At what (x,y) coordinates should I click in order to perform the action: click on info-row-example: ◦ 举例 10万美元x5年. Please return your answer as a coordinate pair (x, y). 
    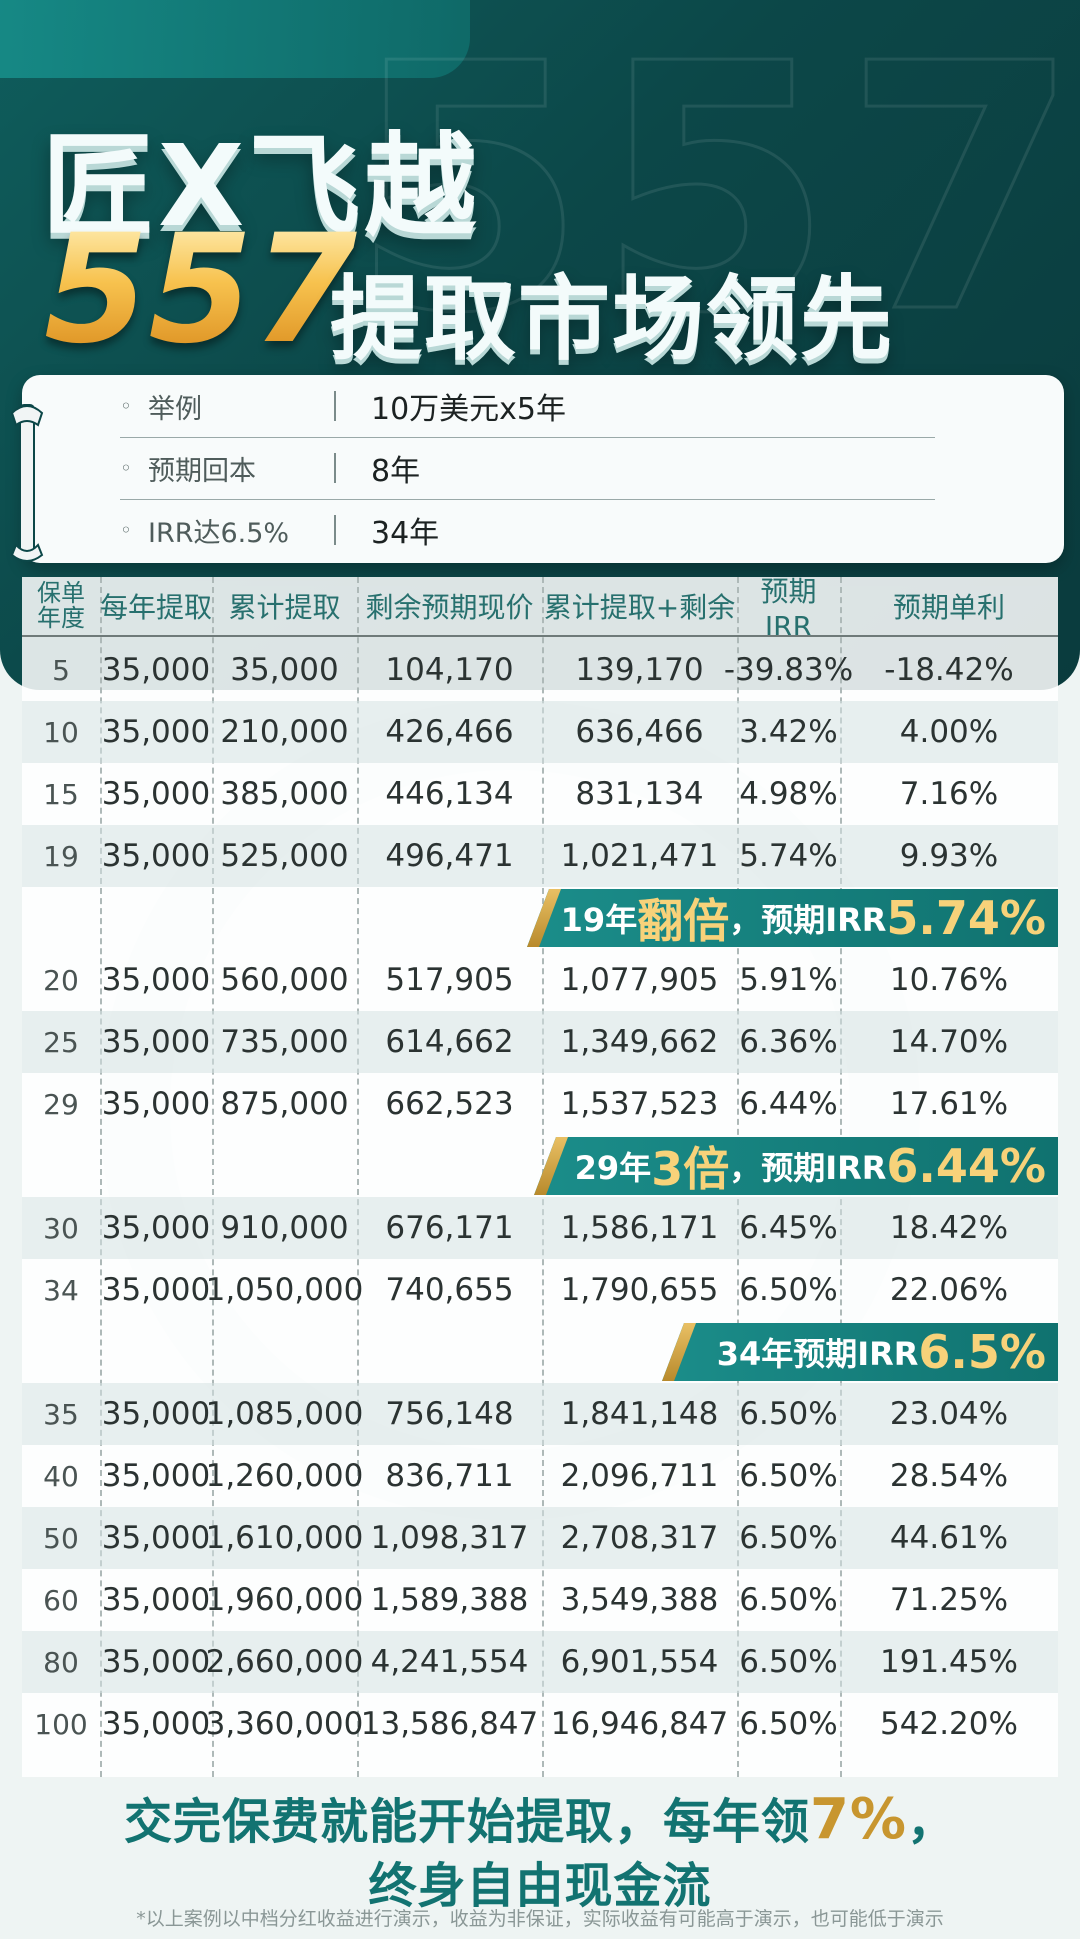
    Looking at the image, I should click on (527, 406).